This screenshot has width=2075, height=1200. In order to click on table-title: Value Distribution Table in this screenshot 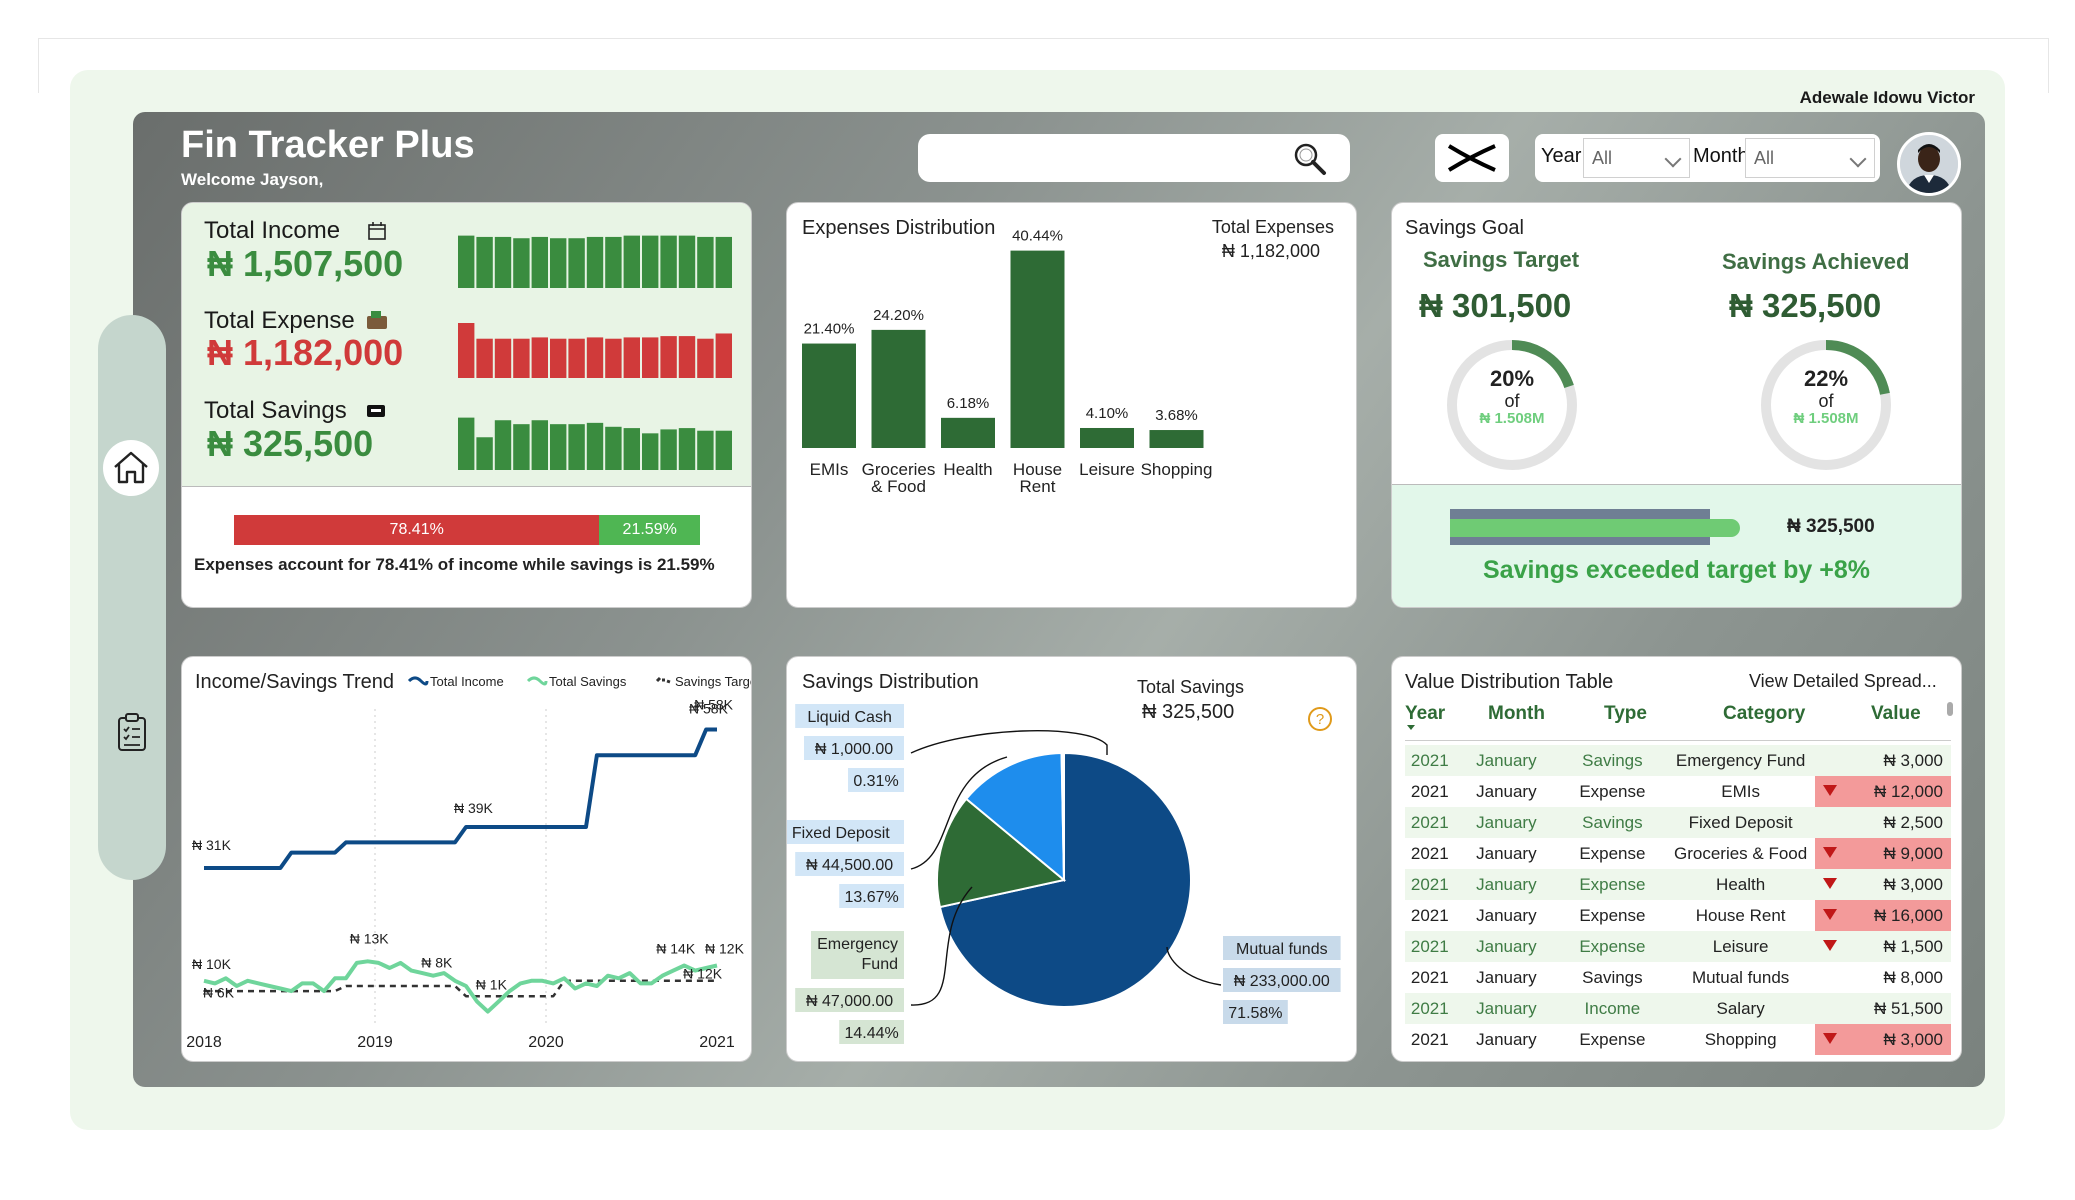, I will do `click(1509, 682)`.